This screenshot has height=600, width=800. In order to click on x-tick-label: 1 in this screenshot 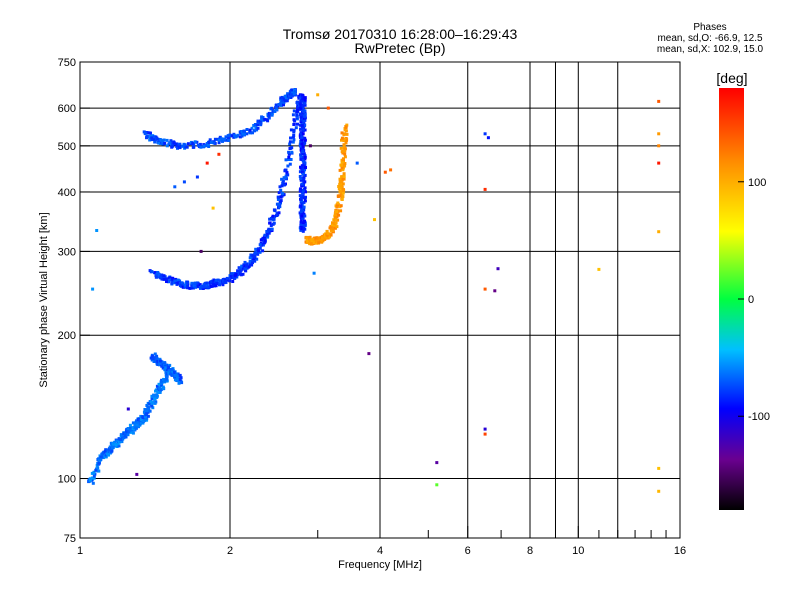, I will do `click(80, 551)`.